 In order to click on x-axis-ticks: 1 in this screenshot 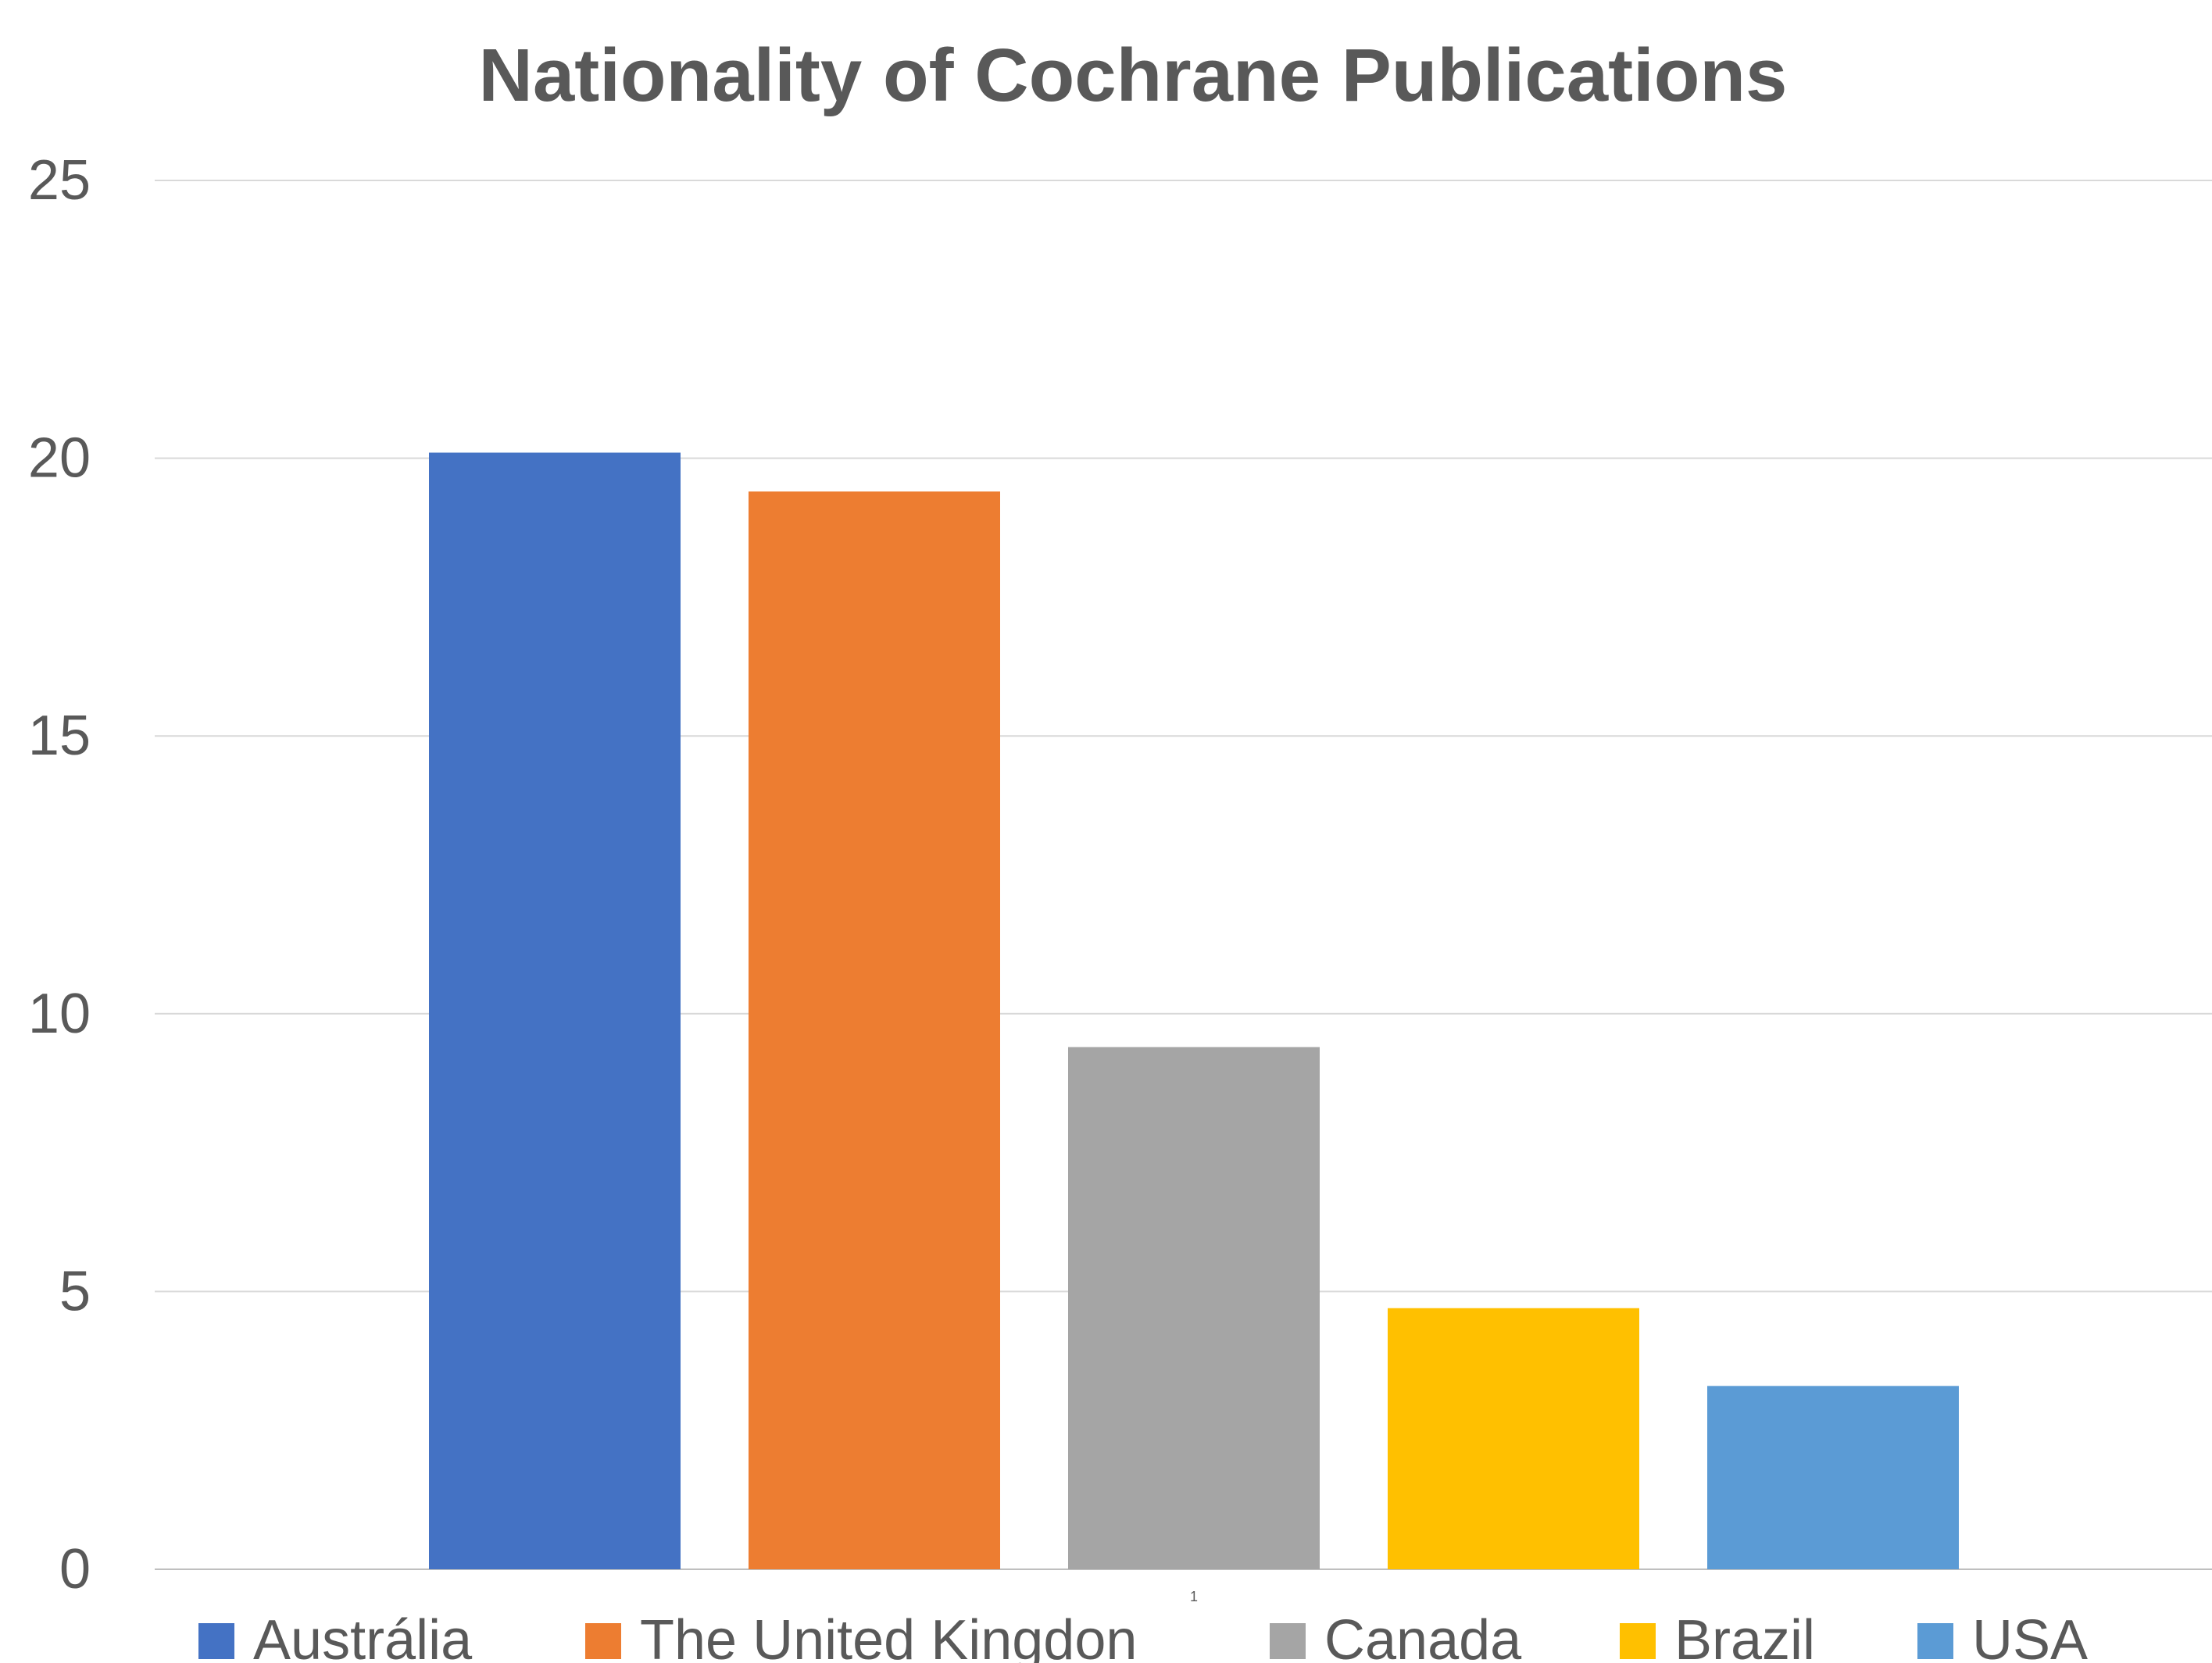, I will do `click(1194, 1596)`.